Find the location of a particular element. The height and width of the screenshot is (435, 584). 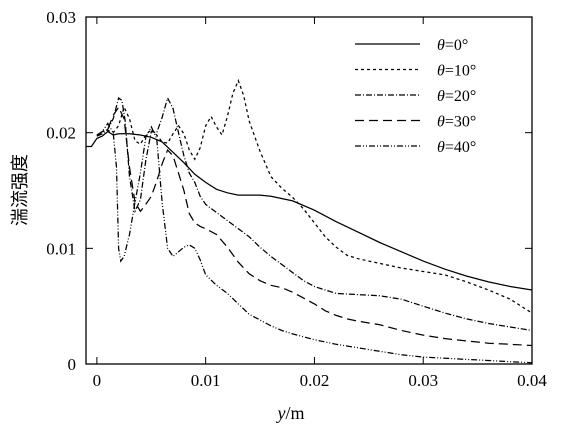

x-axis-var: y is located at coordinates (280, 413).